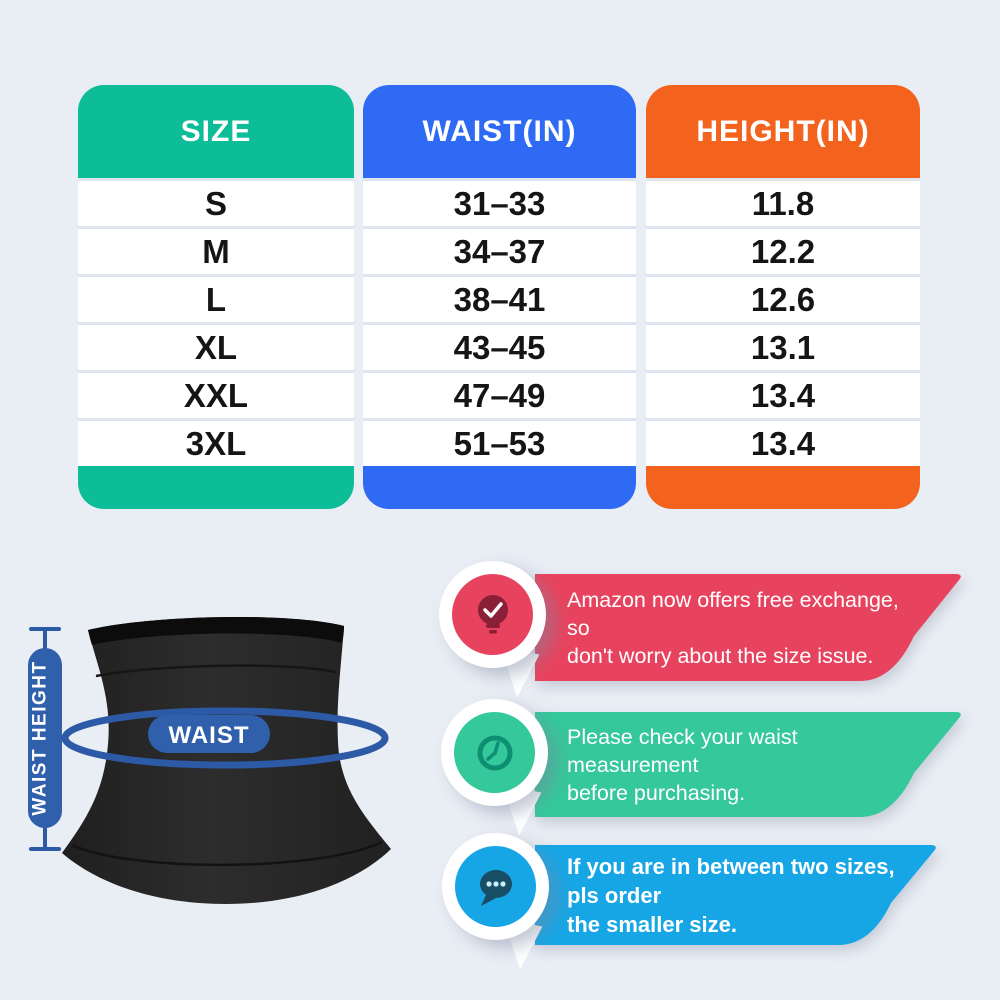 The image size is (1000, 1000). I want to click on table-cell-height: 12.2, so click(783, 250).